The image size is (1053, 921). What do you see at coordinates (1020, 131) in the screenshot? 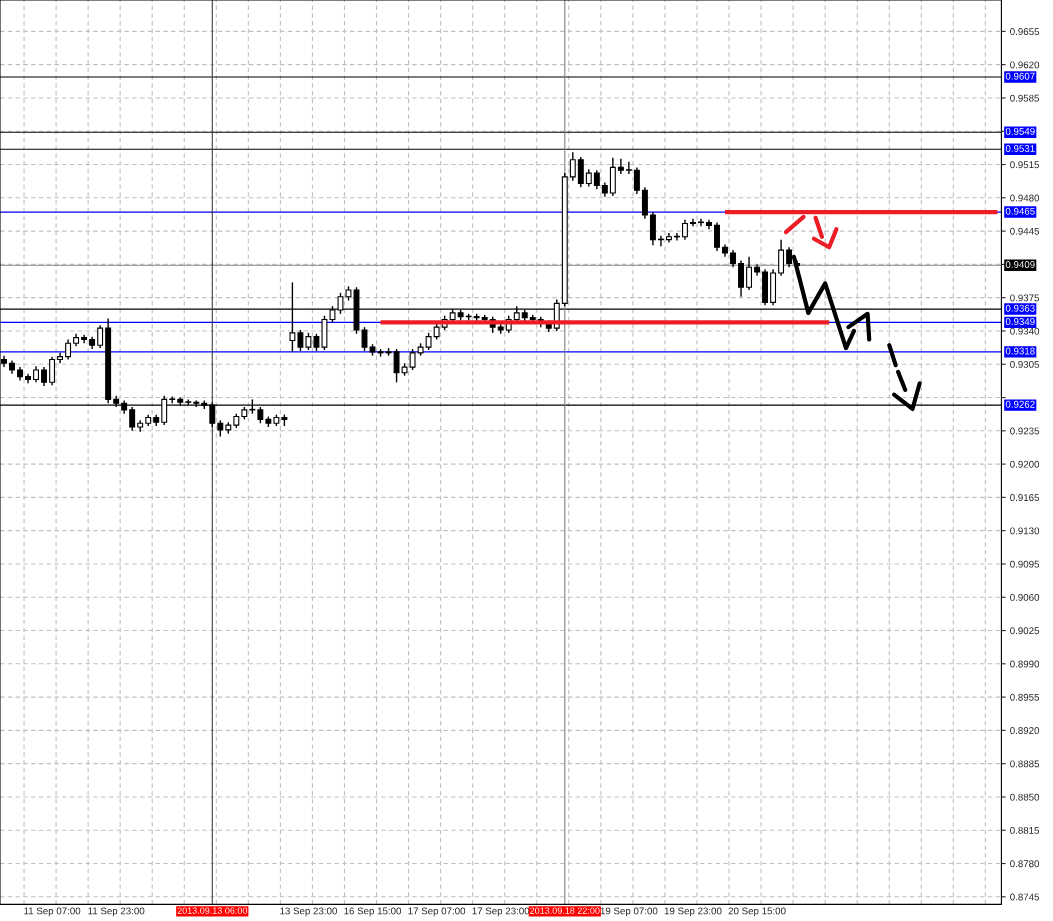
I see `ref-line-label: 0.9549` at bounding box center [1020, 131].